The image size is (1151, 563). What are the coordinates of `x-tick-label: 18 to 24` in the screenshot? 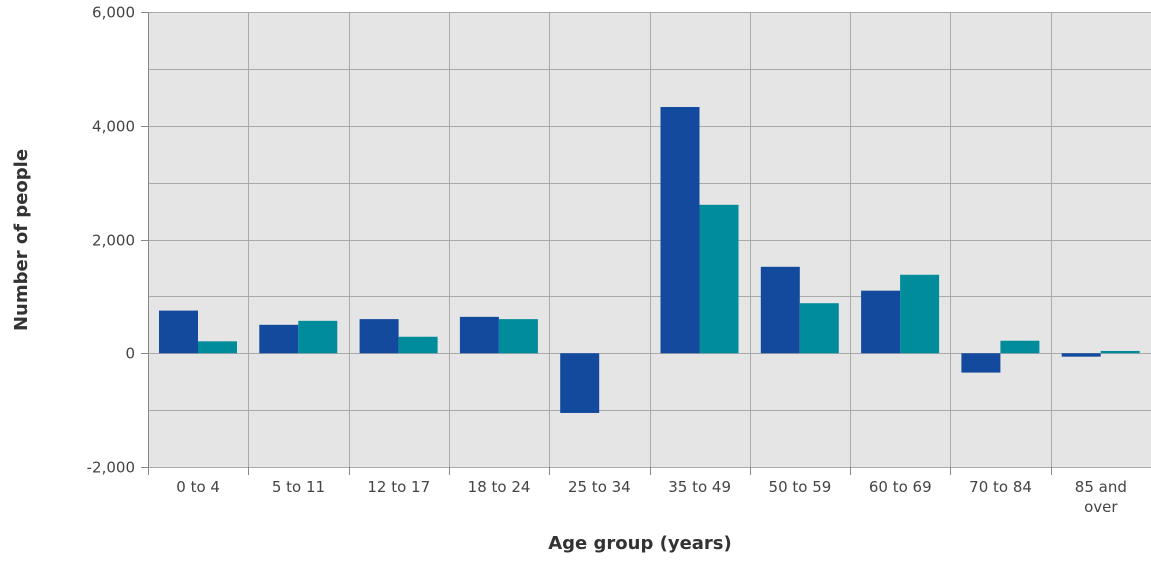 It's located at (499, 487).